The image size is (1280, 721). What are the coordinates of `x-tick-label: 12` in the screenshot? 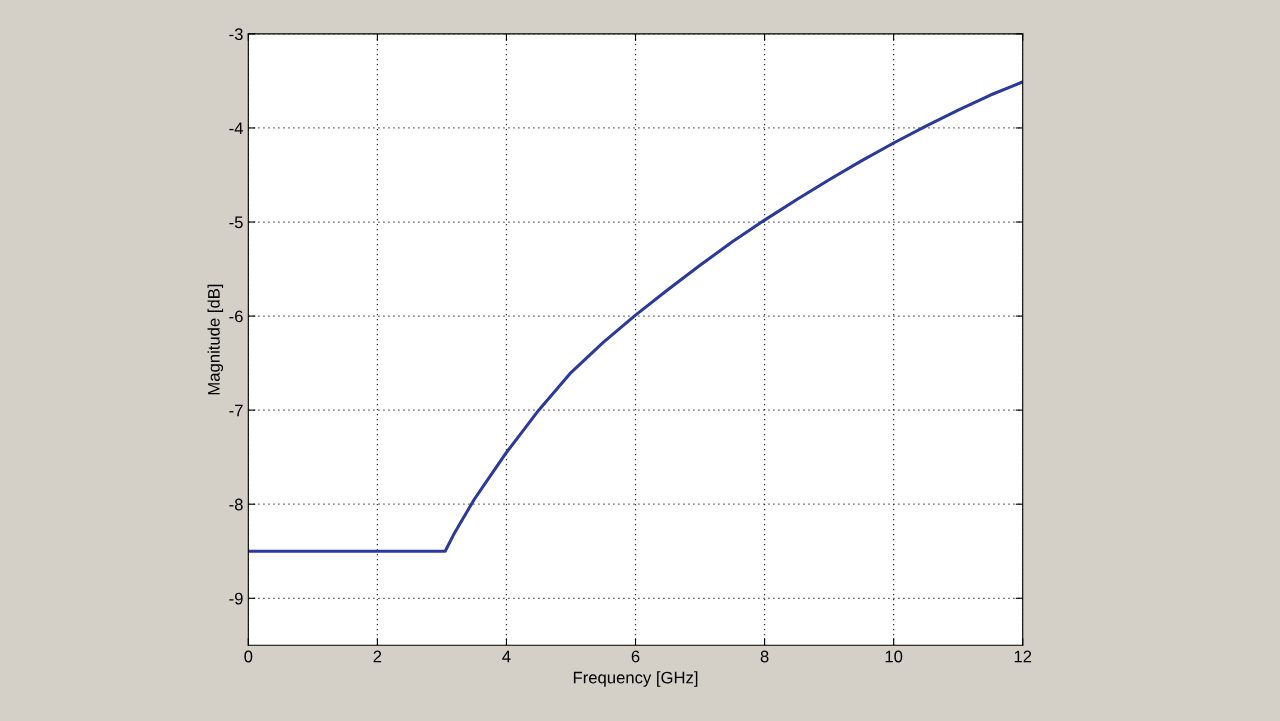 It's located at (1023, 656).